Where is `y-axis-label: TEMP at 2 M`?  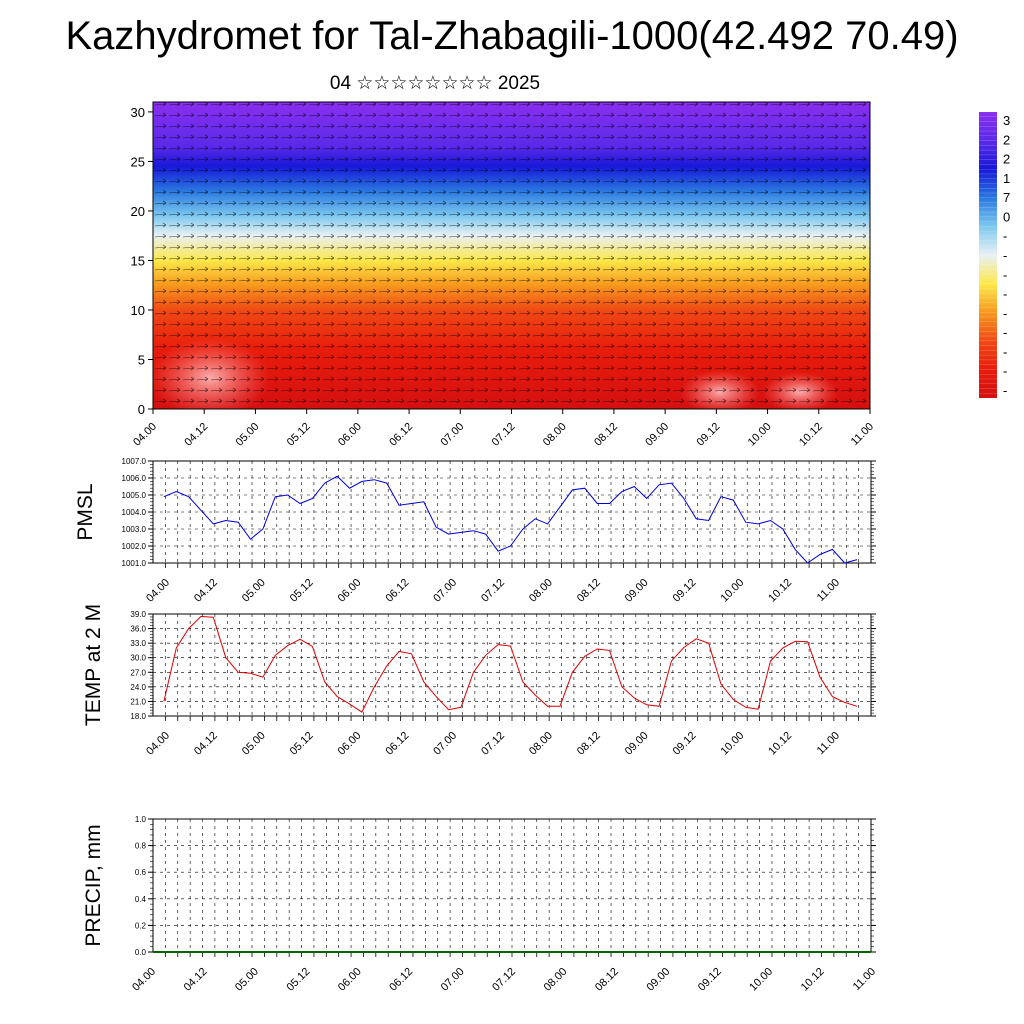 y-axis-label: TEMP at 2 M is located at coordinates (93, 665).